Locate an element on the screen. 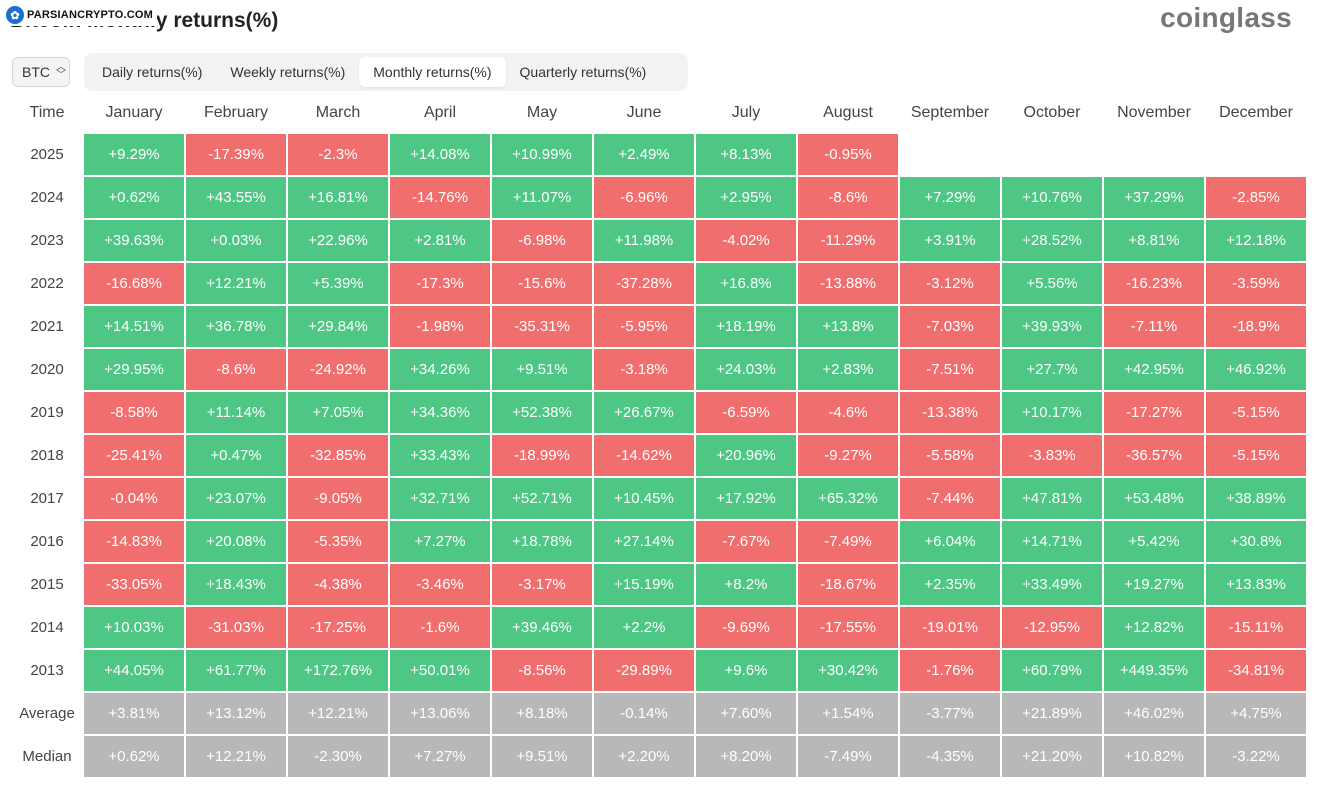 The image size is (1320, 792). return-cell: +7.27% is located at coordinates (440, 541).